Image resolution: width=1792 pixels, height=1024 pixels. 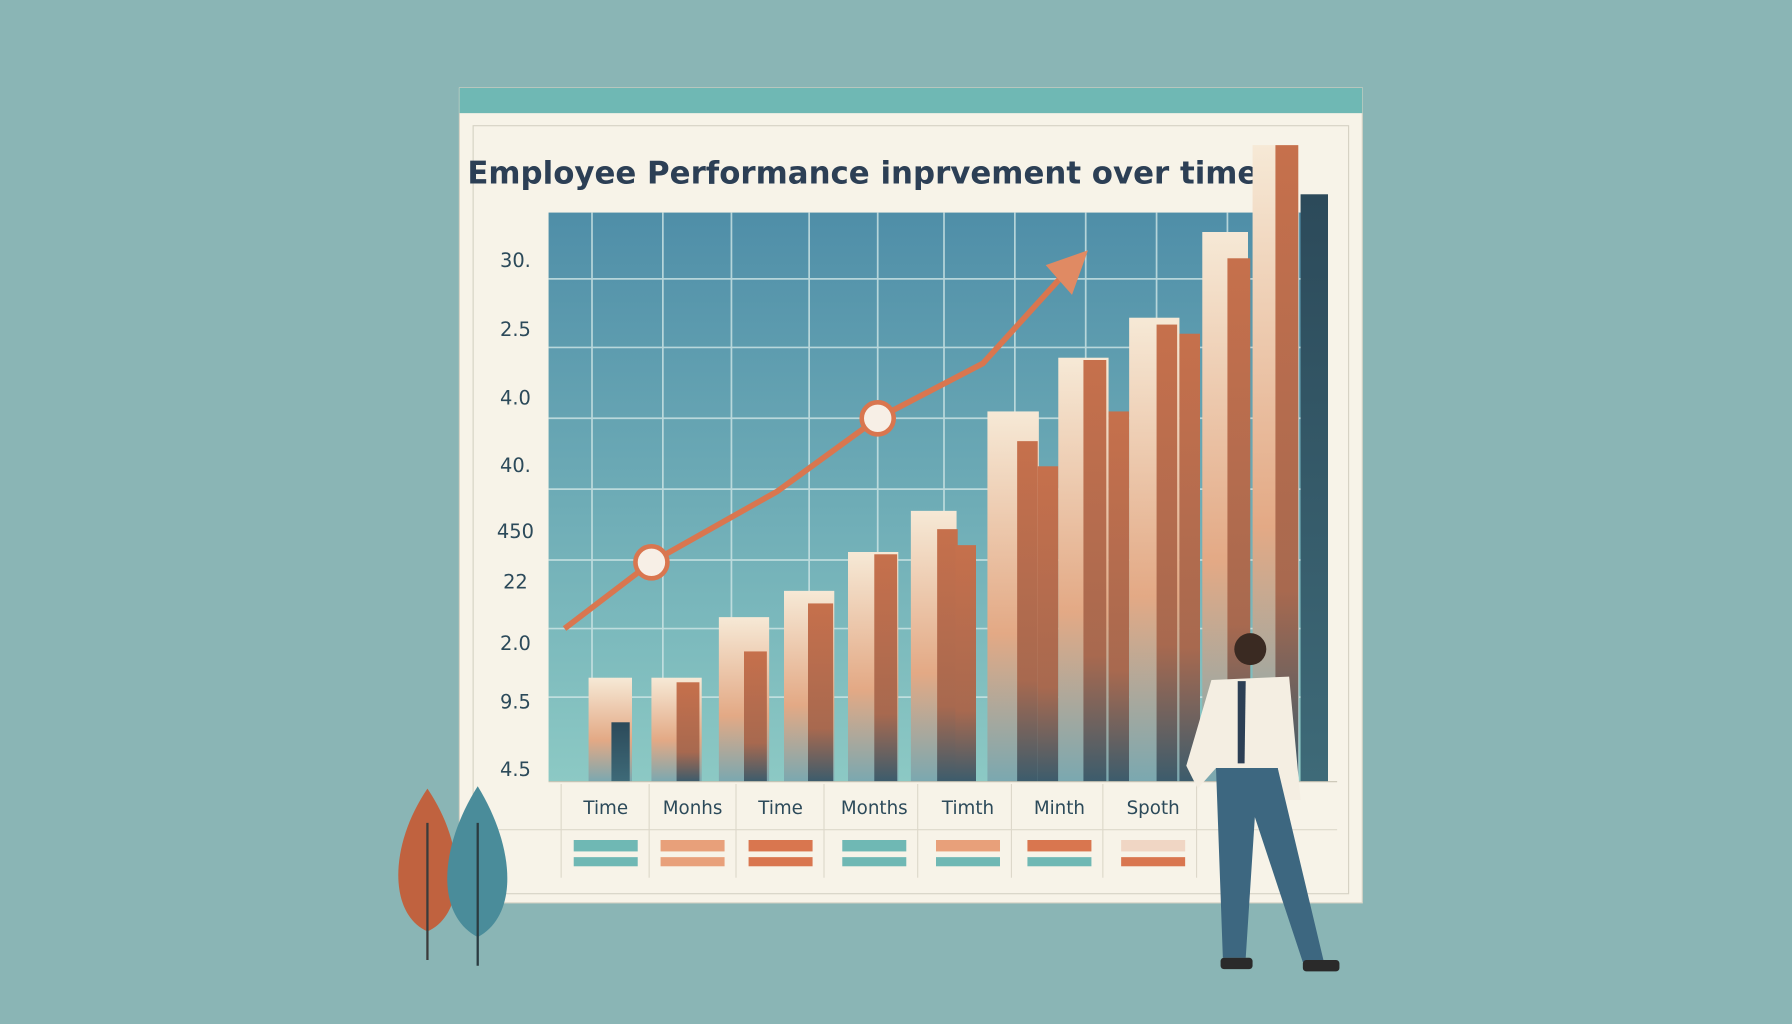 I want to click on x-labels: Time Monhs Time Months Timth Minth Spoth, so click(x=909, y=829).